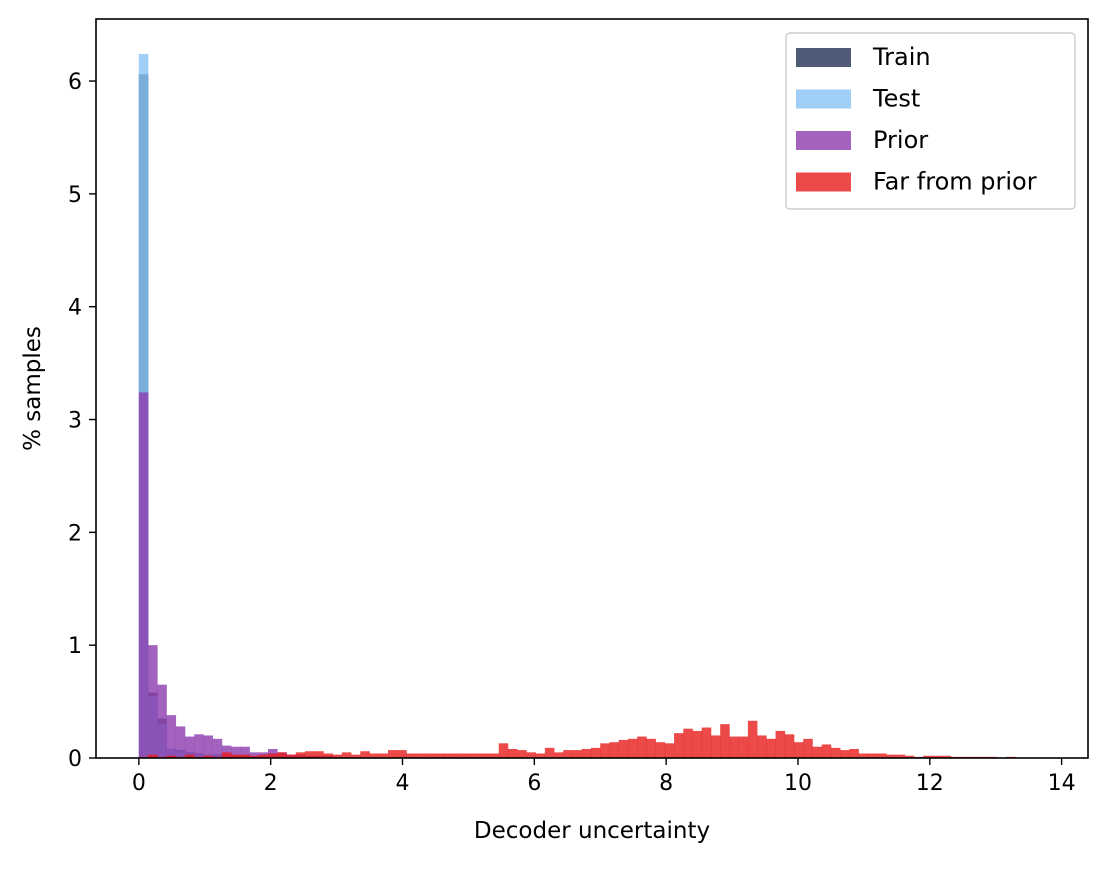 This screenshot has height=869, width=1108. Describe the element at coordinates (930, 783) in the screenshot. I see `x-tick-label: 12` at that location.